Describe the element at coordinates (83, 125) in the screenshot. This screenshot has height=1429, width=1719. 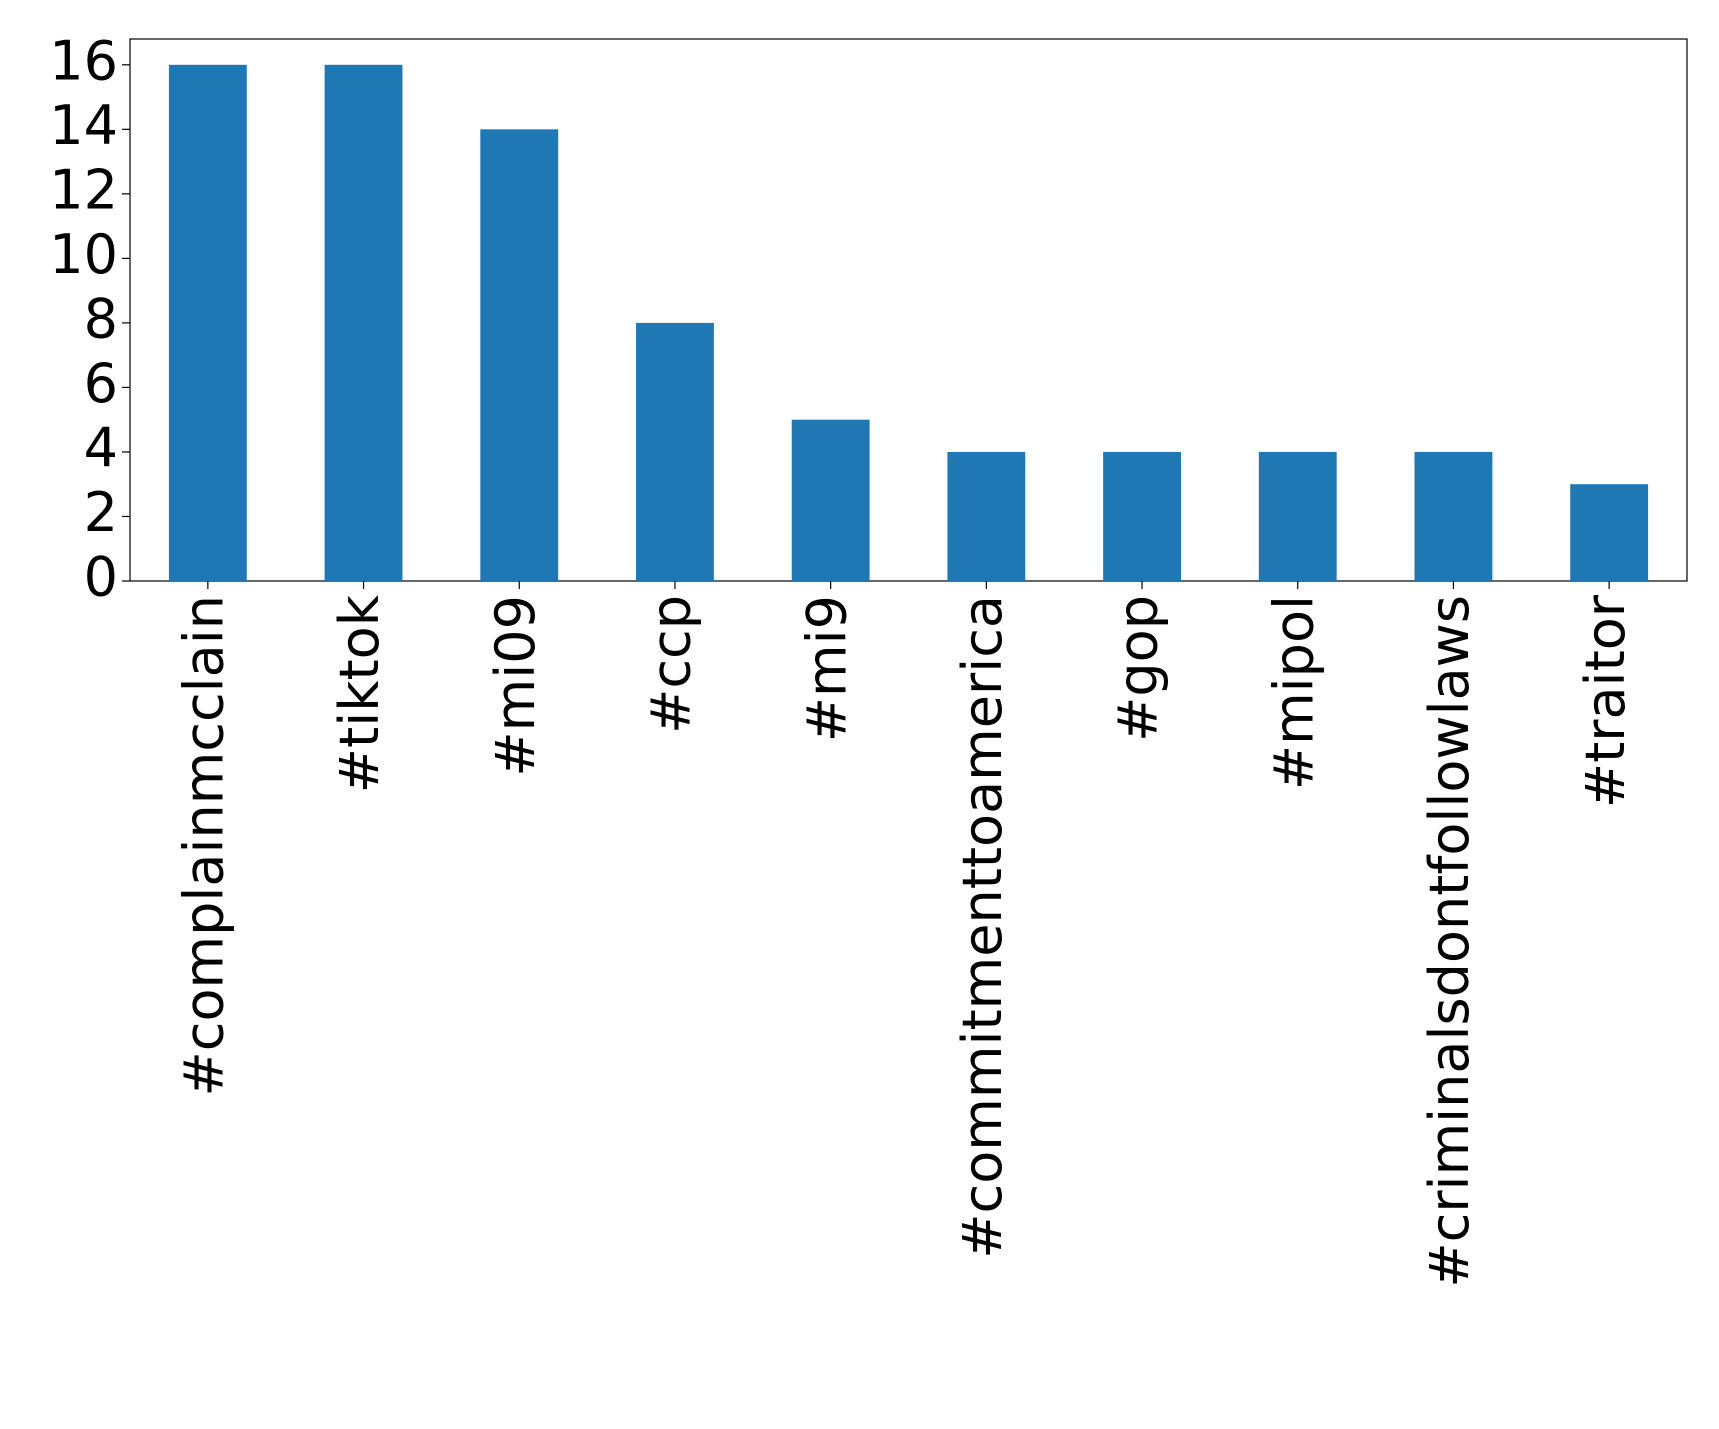
I see `y-tick-label: 14` at that location.